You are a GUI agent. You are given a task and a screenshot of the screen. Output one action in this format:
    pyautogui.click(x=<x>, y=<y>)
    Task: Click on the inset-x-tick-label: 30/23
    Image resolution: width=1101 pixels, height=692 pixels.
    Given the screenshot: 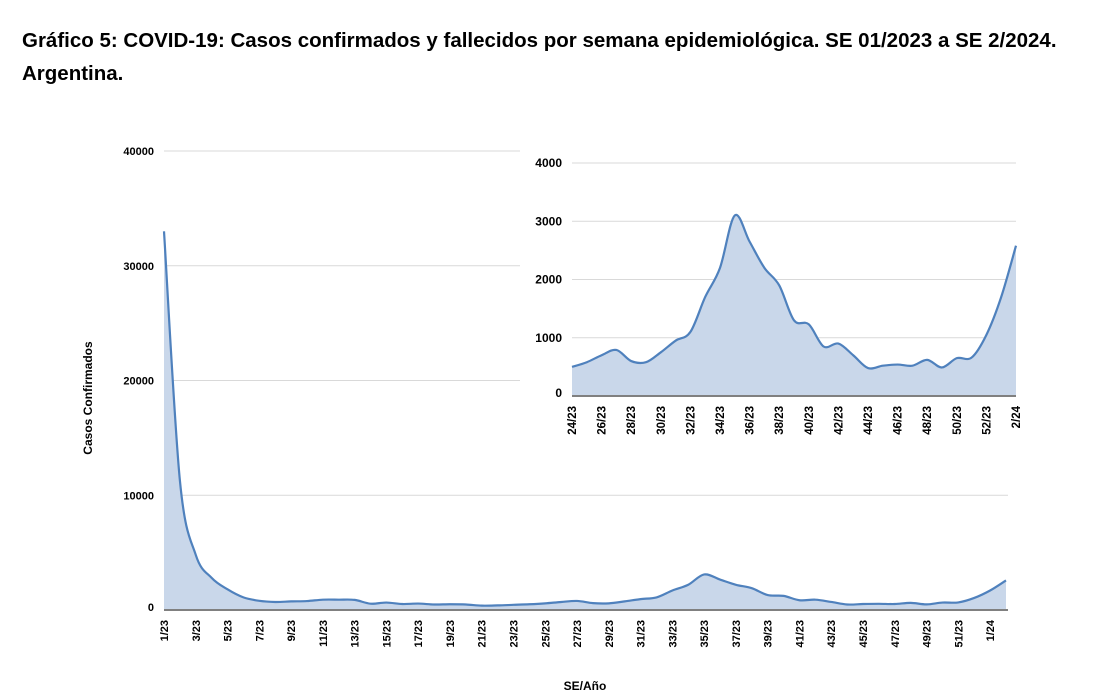 What is the action you would take?
    pyautogui.click(x=662, y=420)
    